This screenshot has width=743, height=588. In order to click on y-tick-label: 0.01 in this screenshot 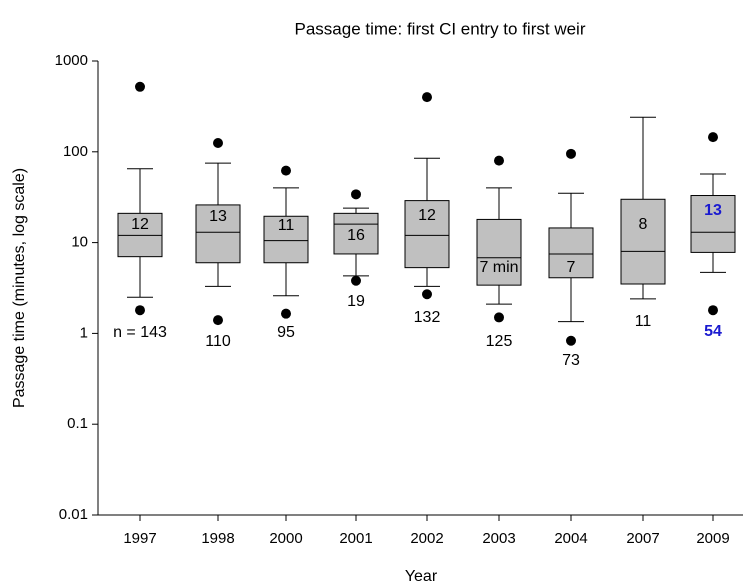, I will do `click(73, 514)`.